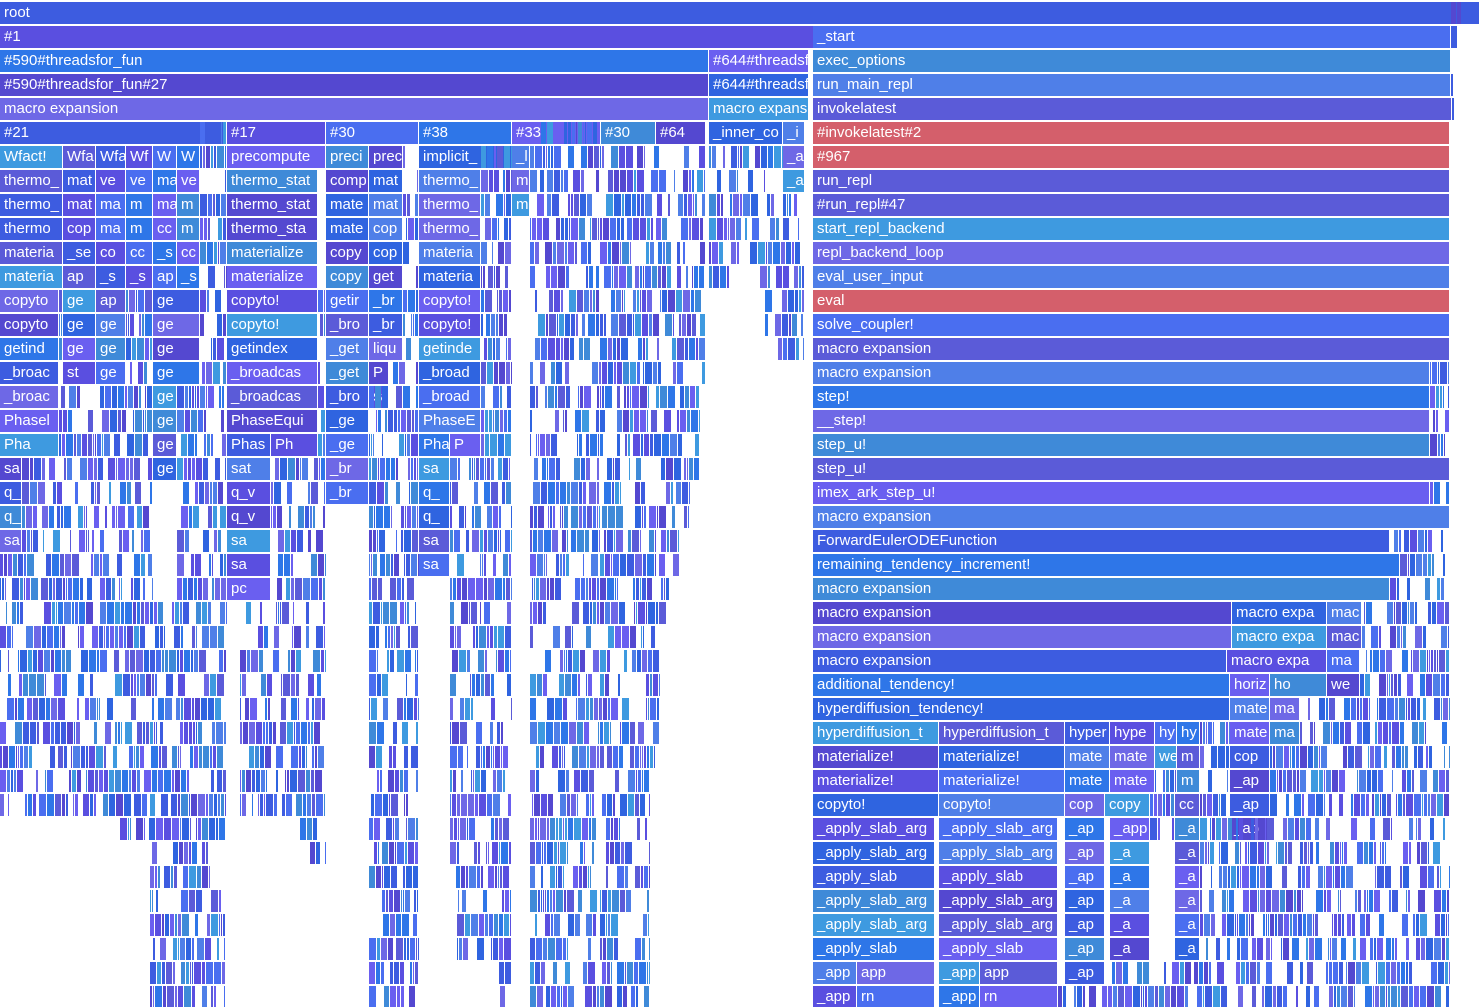  Describe the element at coordinates (1131, 157) in the screenshot. I see `flame-frame: #967` at that location.